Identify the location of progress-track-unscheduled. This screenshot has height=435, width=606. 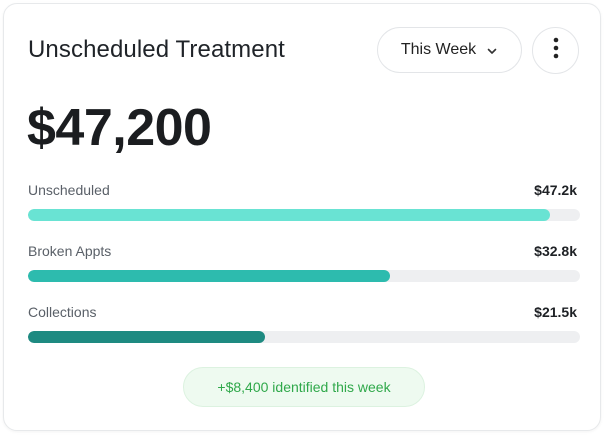
(304, 215).